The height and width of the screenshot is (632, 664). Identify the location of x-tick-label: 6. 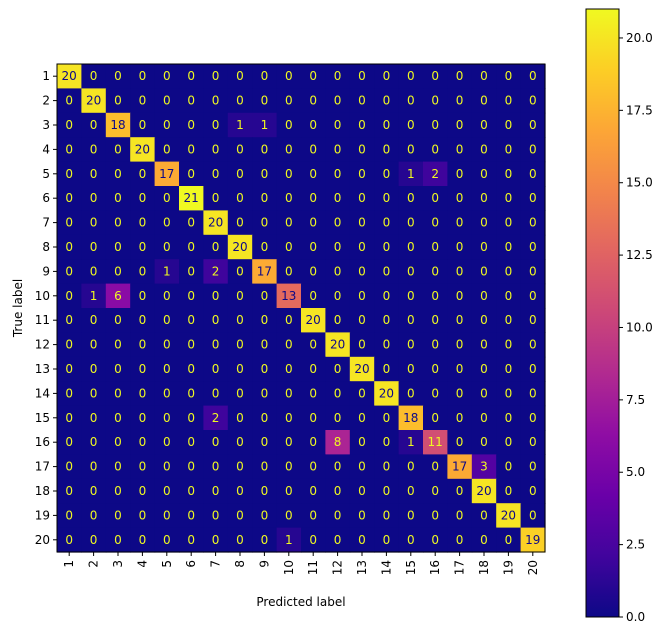
(191, 564).